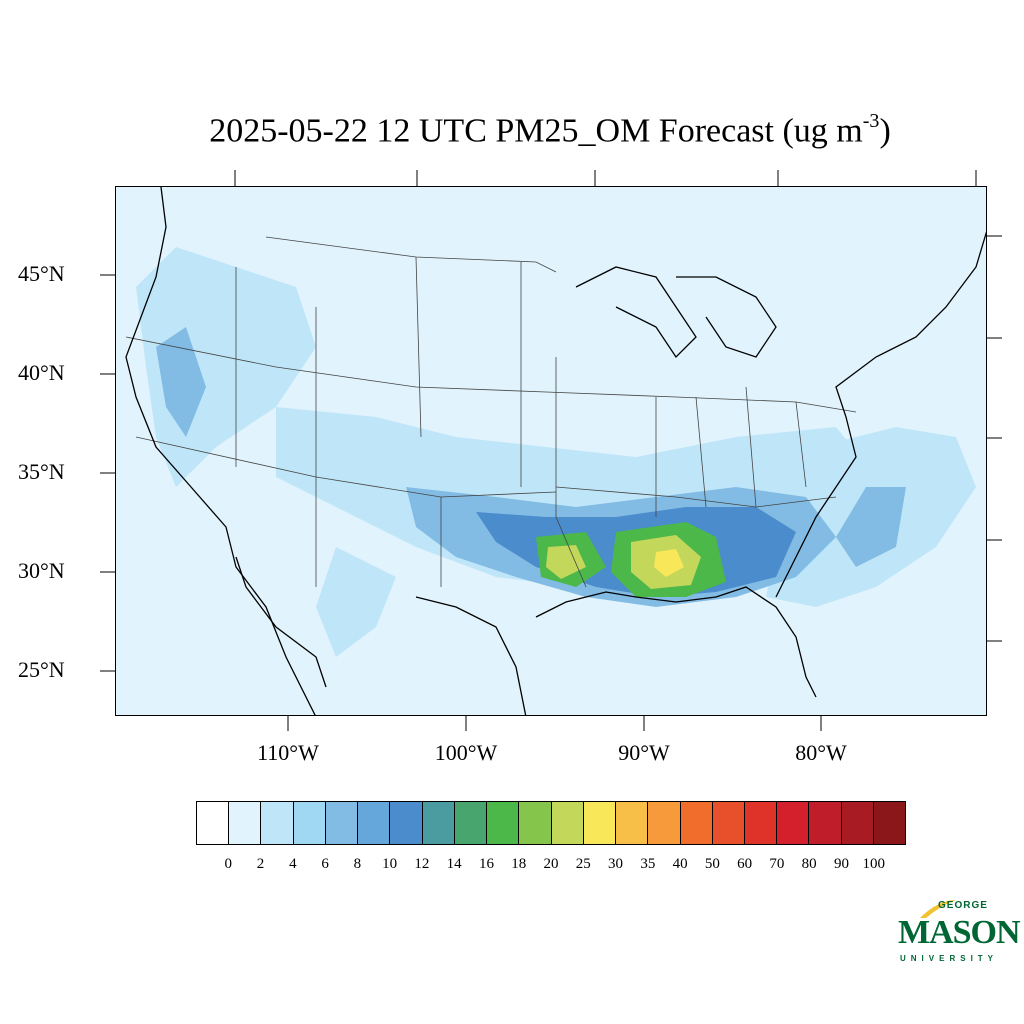 This screenshot has width=1024, height=1024. Describe the element at coordinates (712, 864) in the screenshot. I see `colorbar-tick-label: 50` at that location.